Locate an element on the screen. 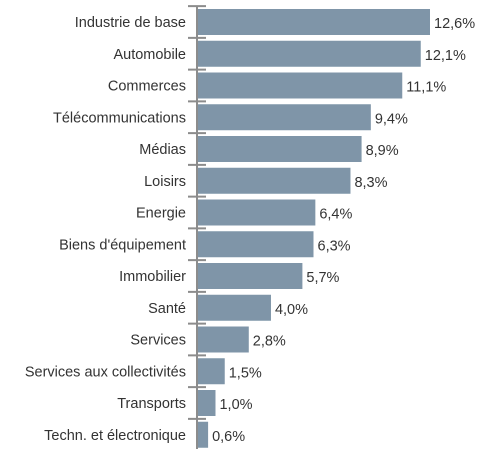 The width and height of the screenshot is (478, 449). value-label: 8,9% is located at coordinates (382, 151).